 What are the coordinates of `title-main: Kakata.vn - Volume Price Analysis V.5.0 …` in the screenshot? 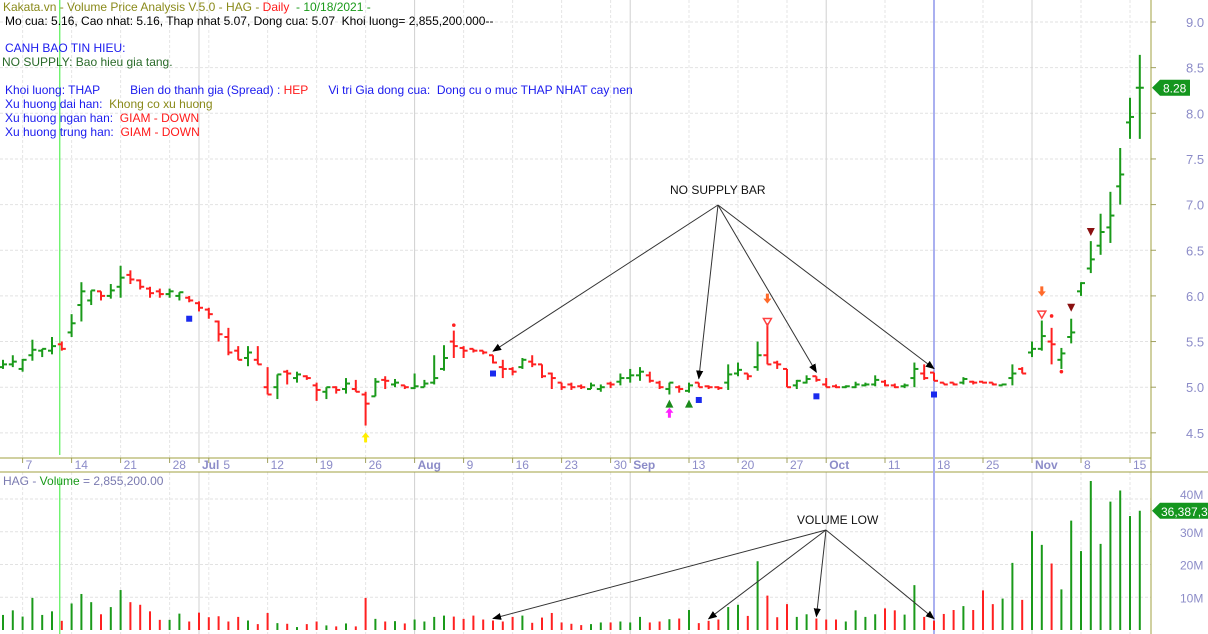 It's located at (133, 7).